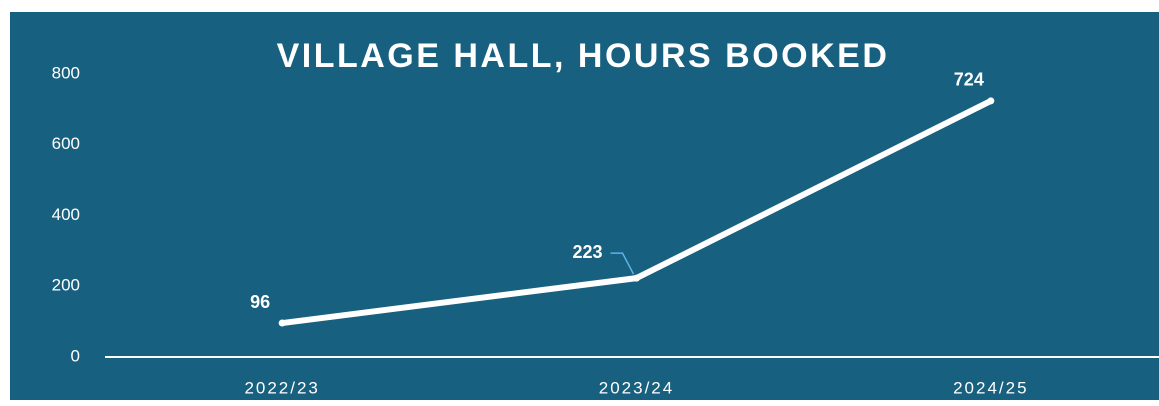 The width and height of the screenshot is (1159, 406). What do you see at coordinates (583, 56) in the screenshot?
I see `chart-title: VILLAGE HALL, HOURS BOOKED` at bounding box center [583, 56].